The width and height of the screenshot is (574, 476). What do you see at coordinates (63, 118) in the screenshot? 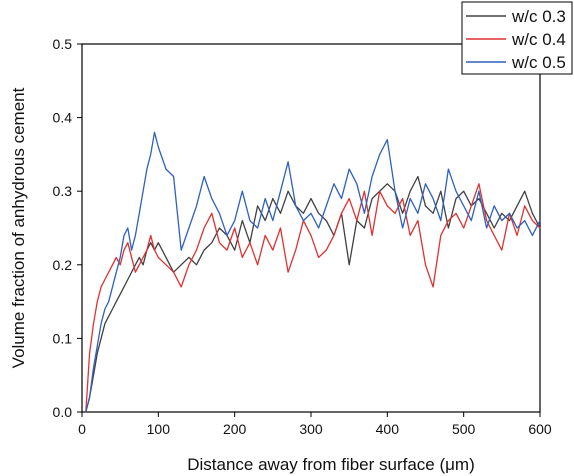
I see `y-tick-label: 0.4` at bounding box center [63, 118].